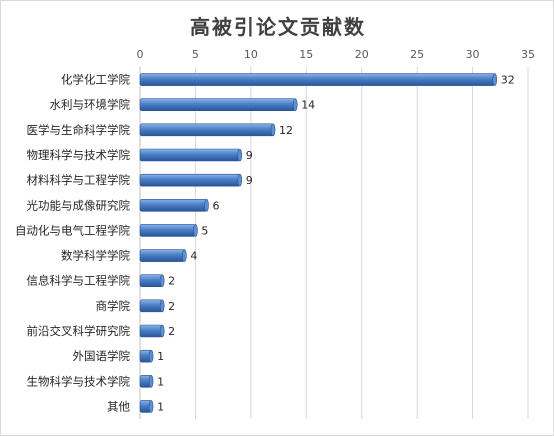 This screenshot has width=554, height=436. What do you see at coordinates (79, 155) in the screenshot?
I see `category-label: 物理科学与技术学院` at bounding box center [79, 155].